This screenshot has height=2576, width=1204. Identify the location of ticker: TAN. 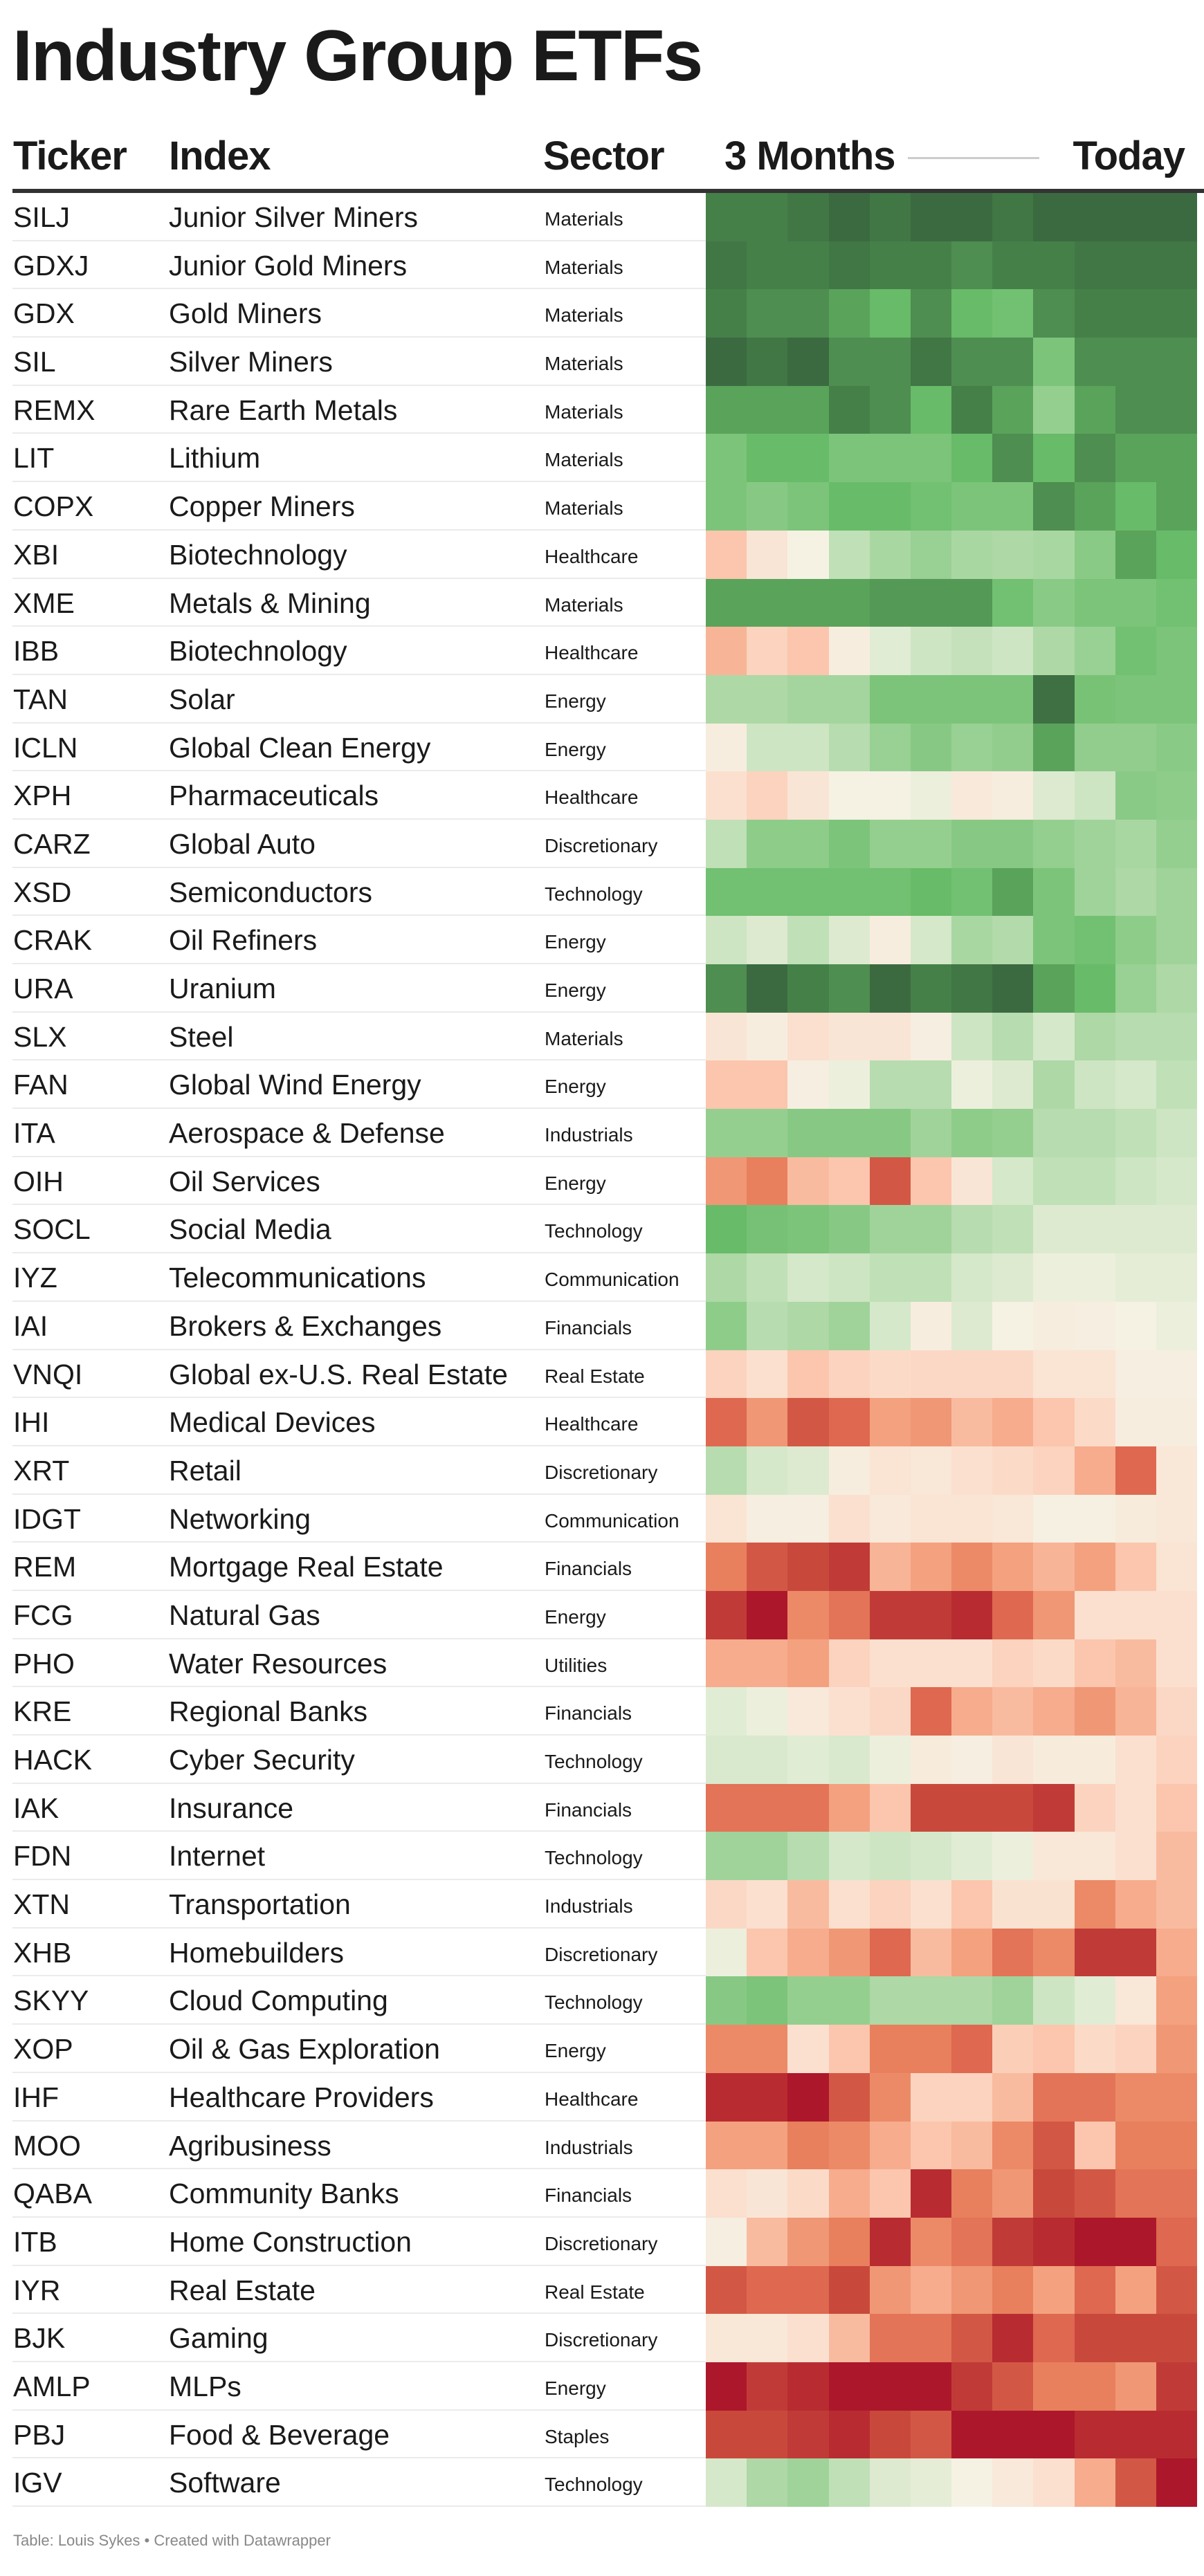
(40, 699).